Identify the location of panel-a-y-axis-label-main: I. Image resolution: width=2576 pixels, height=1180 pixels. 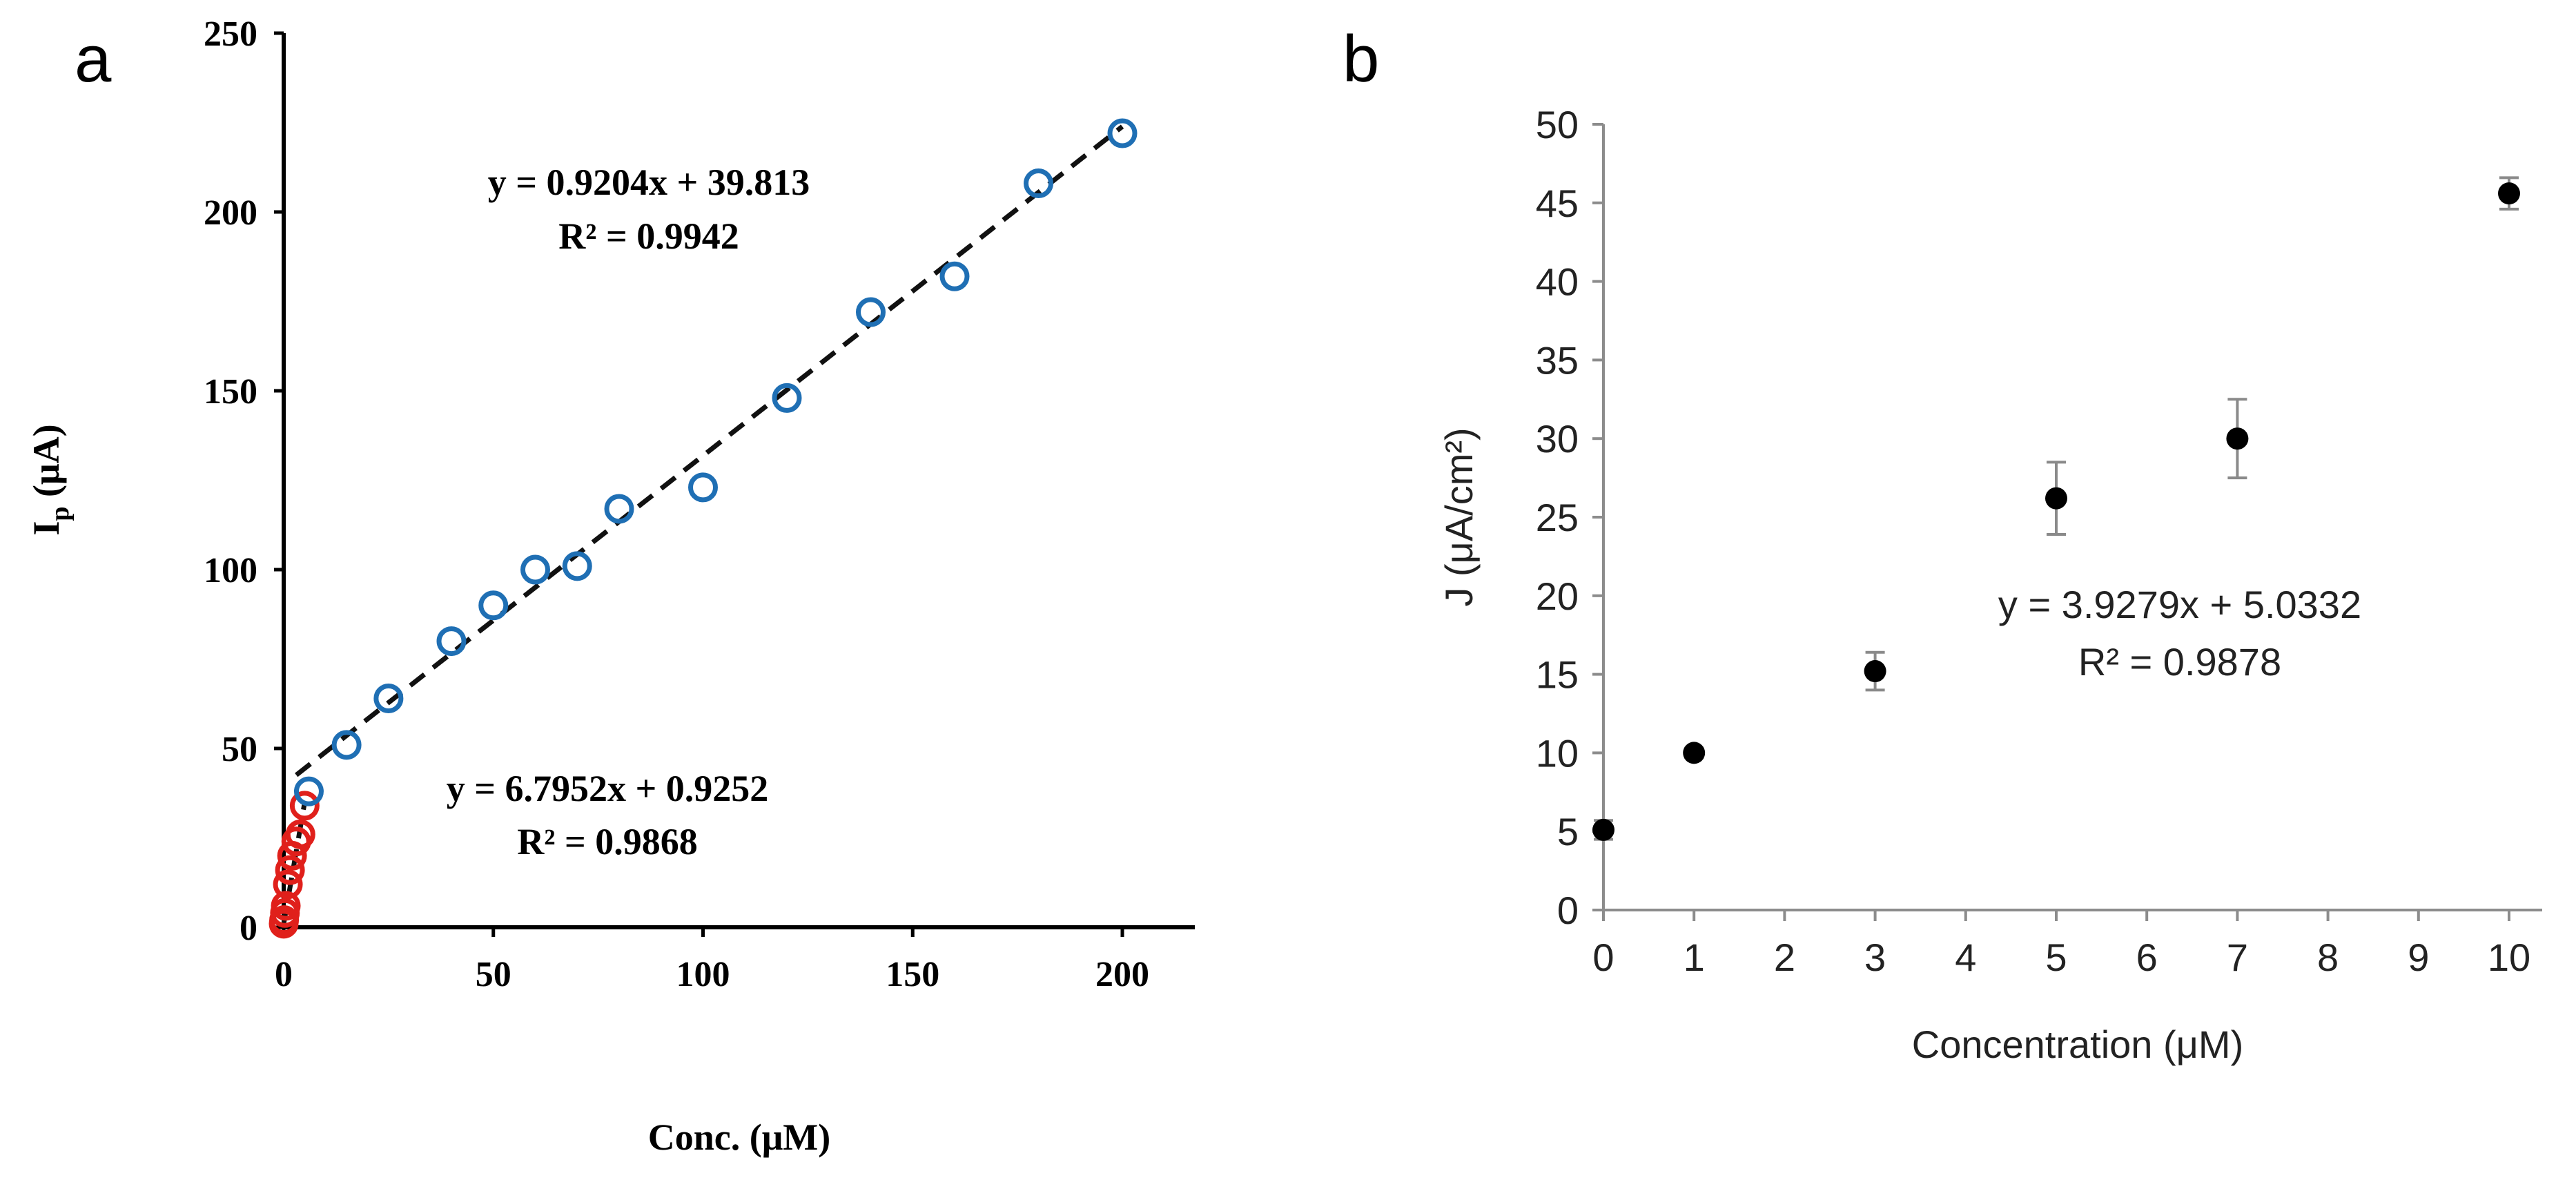
(46, 528).